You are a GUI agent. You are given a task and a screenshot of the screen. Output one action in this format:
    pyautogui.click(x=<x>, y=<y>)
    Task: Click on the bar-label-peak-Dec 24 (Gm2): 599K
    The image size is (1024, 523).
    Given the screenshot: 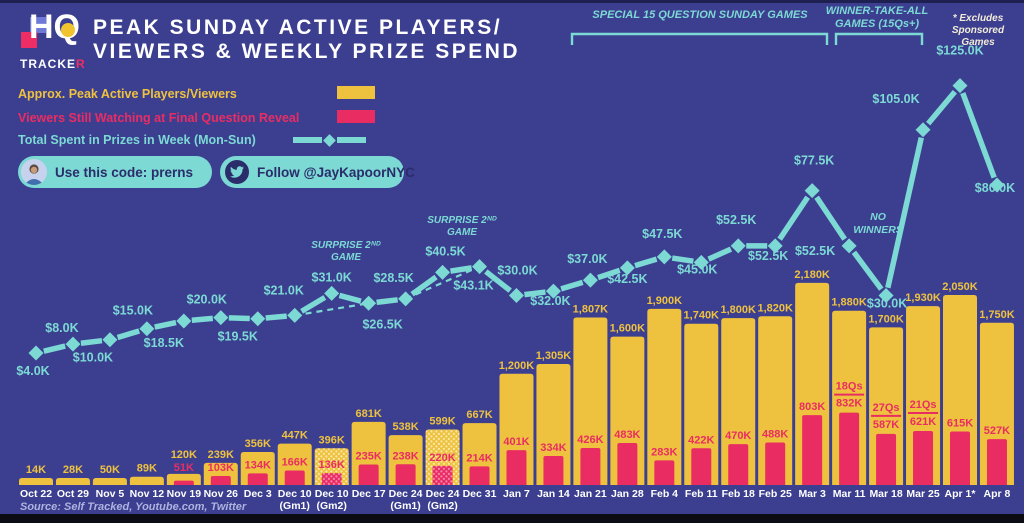 What is the action you would take?
    pyautogui.click(x=442, y=421)
    